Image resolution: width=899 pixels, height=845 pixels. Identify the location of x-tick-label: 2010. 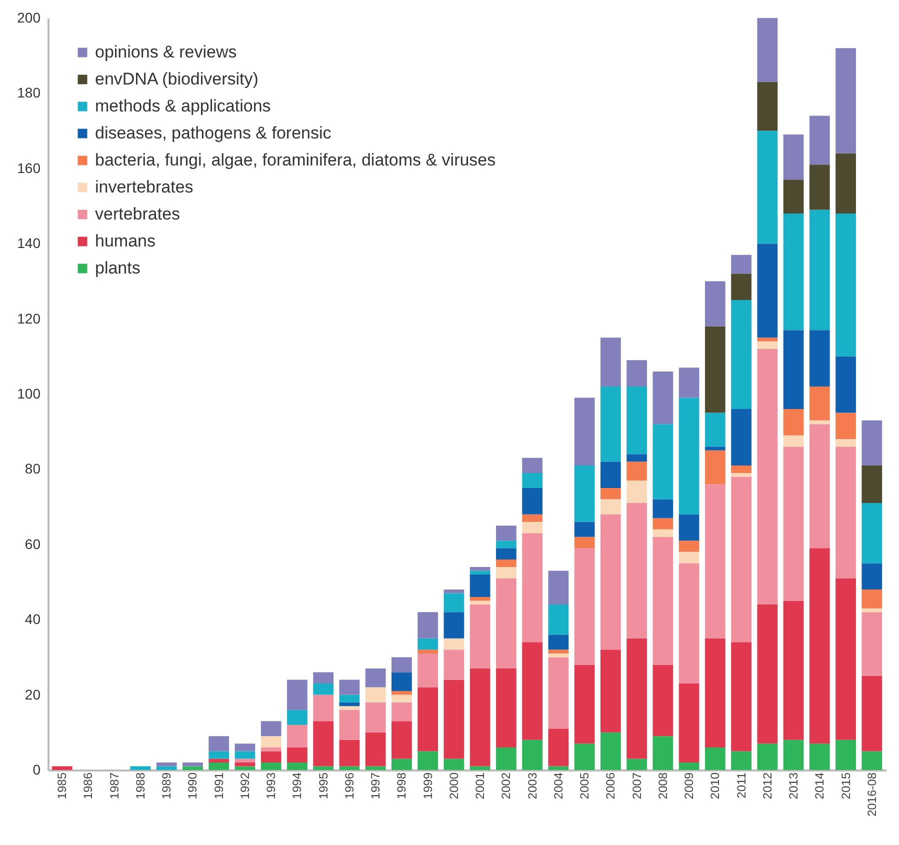
(715, 786).